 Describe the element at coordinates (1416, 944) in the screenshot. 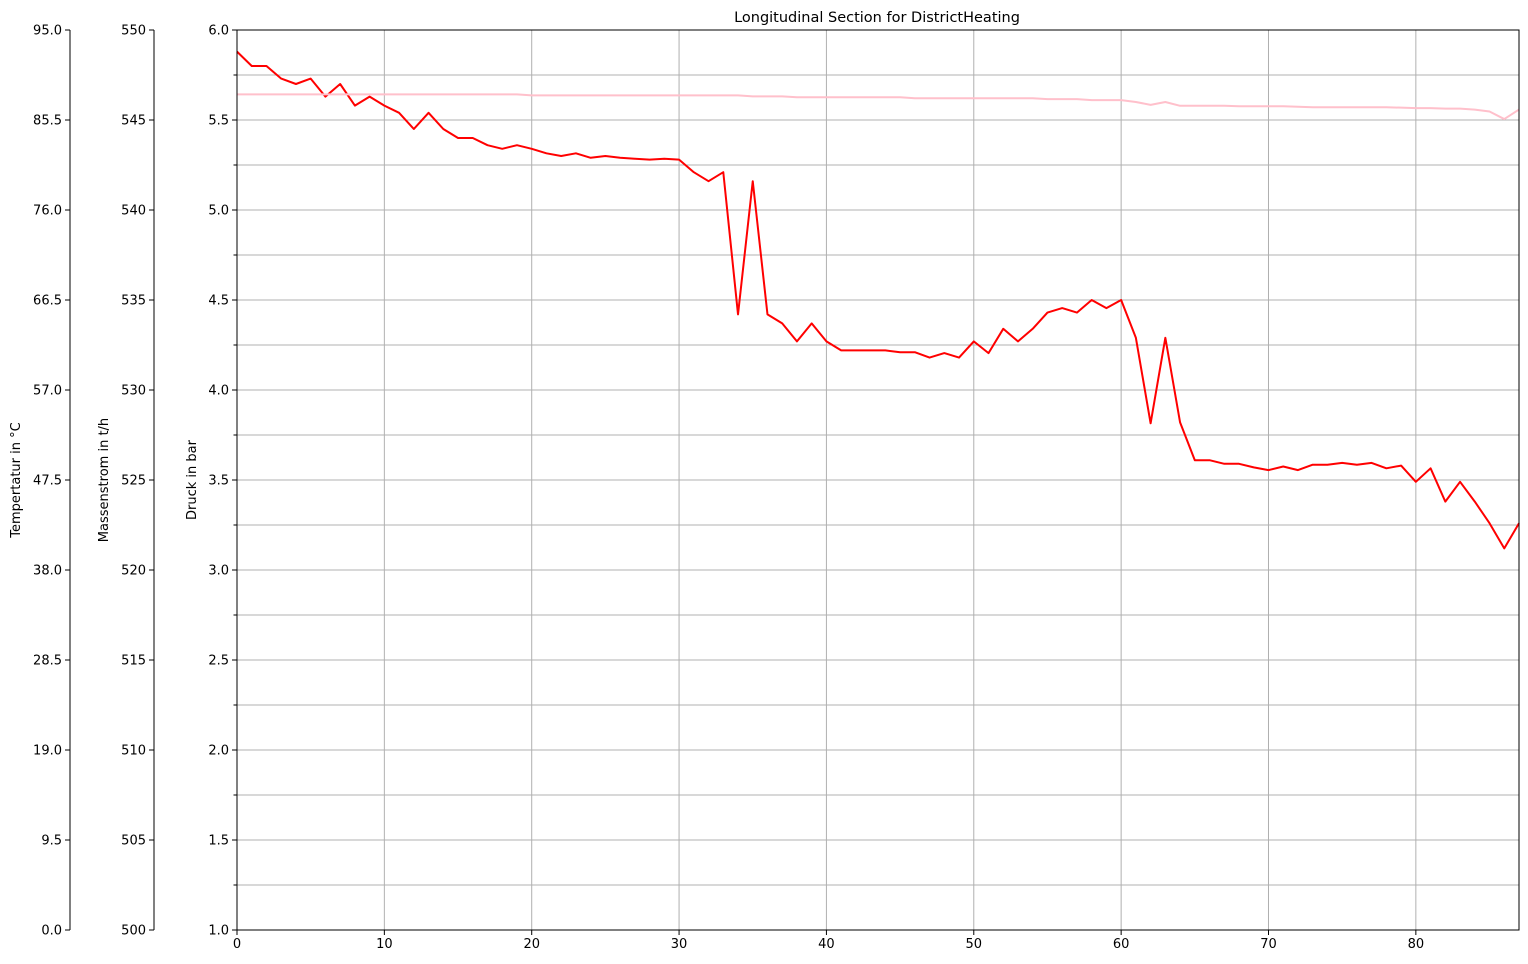

I see `x-tick-label: 80` at that location.